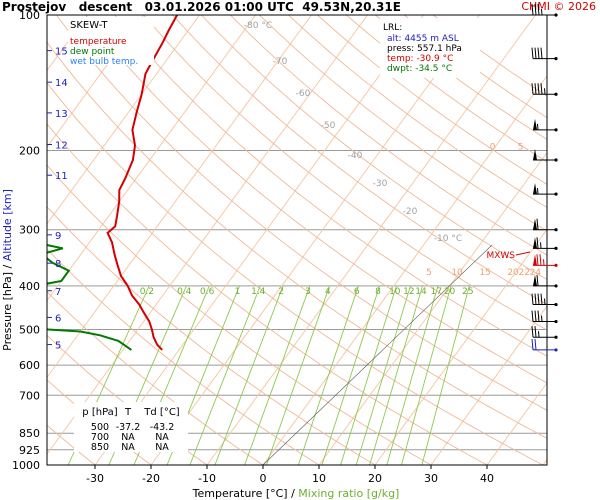 The image size is (600, 500). What do you see at coordinates (128, 412) in the screenshot?
I see `table-header: T` at bounding box center [128, 412].